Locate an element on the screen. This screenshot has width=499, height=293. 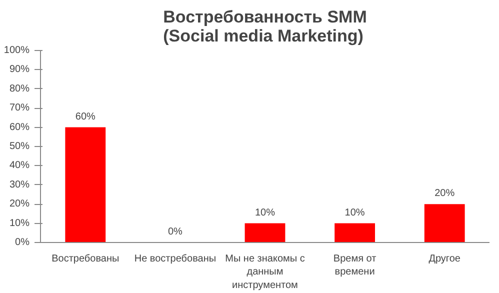
data-label: 0% is located at coordinates (175, 232).